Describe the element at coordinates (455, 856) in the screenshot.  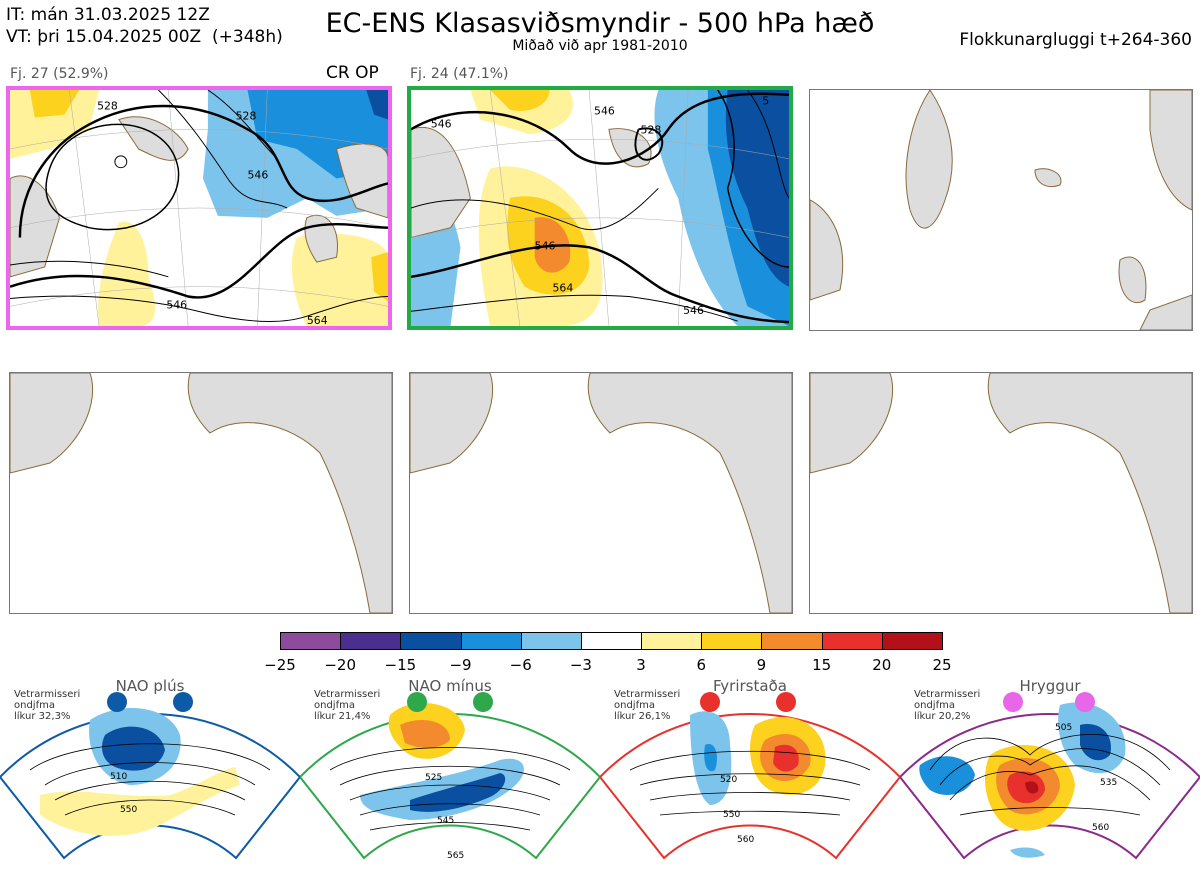
I see `regime-contour-label: 565` at that location.